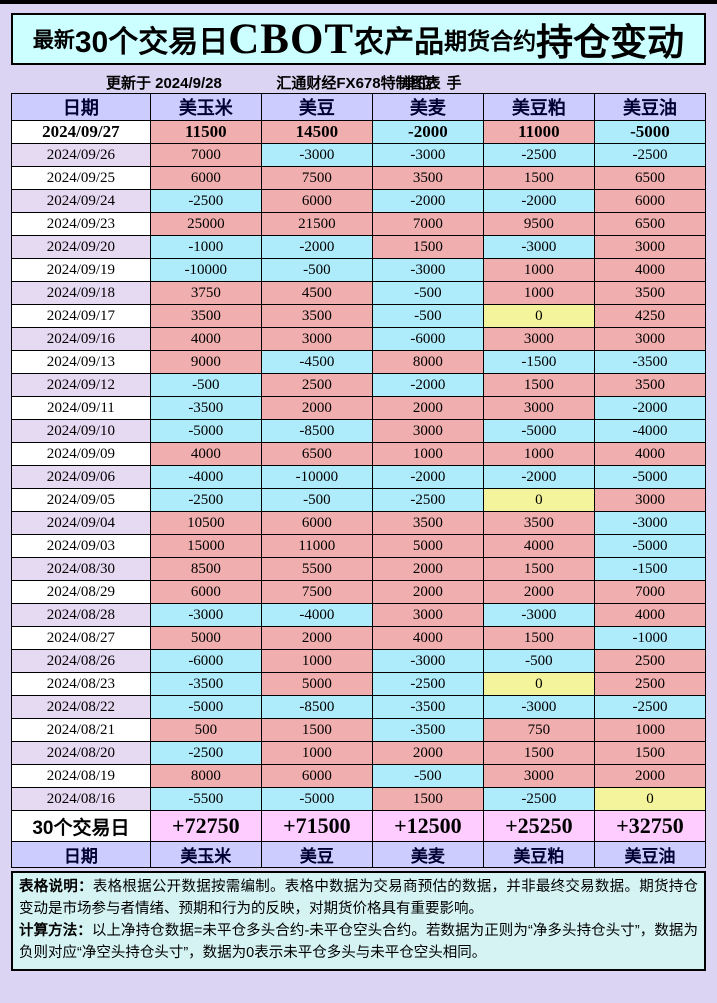  I want to click on position-change-value: 5500, so click(316, 569).